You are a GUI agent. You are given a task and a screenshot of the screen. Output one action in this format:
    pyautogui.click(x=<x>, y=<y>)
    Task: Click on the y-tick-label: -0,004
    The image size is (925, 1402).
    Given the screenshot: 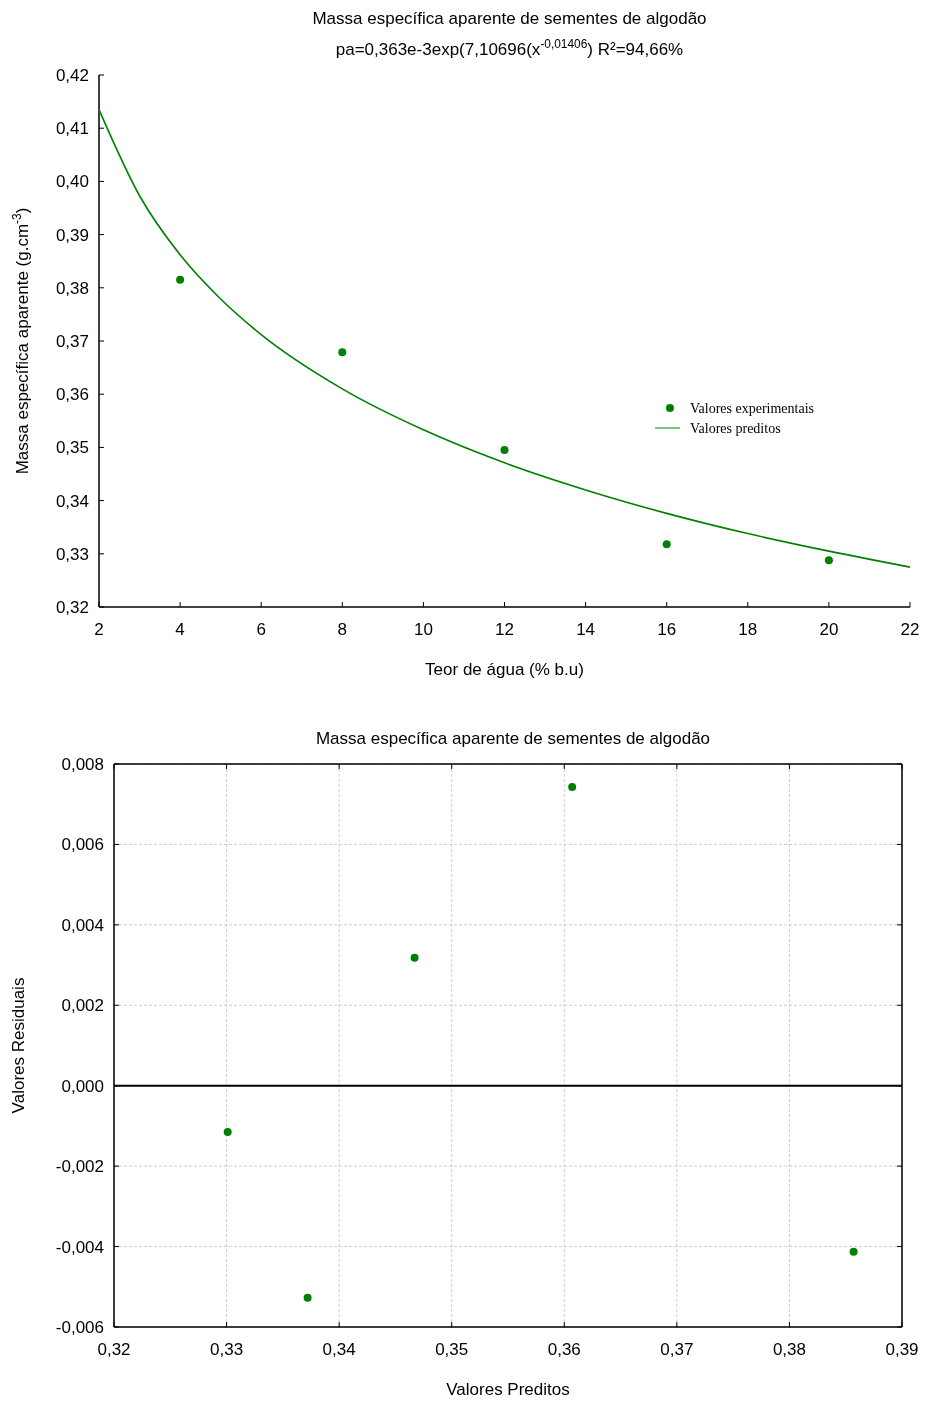 What is the action you would take?
    pyautogui.click(x=79, y=1247)
    